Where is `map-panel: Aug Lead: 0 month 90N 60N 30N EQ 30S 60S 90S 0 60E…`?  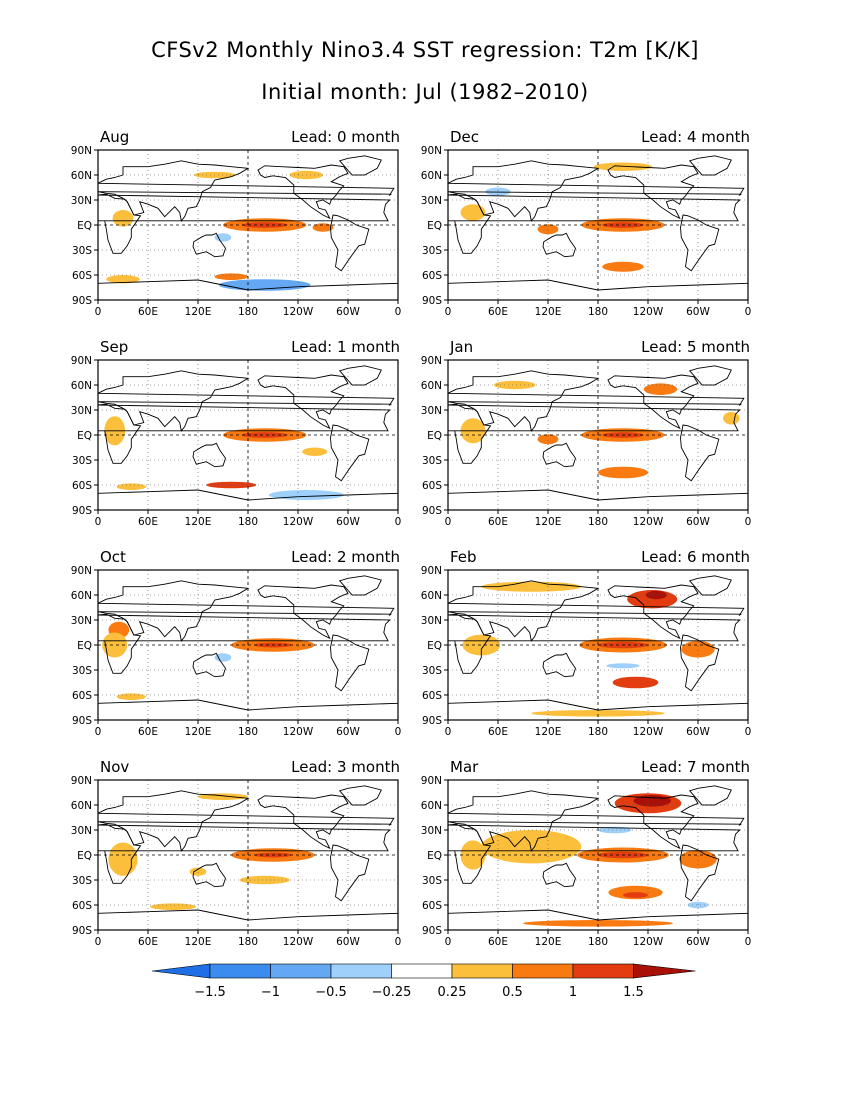
map-panel: Aug Lead: 0 month 90N 60N 30N EQ 30S 60S 90S 0 60E… is located at coordinates (226, 226).